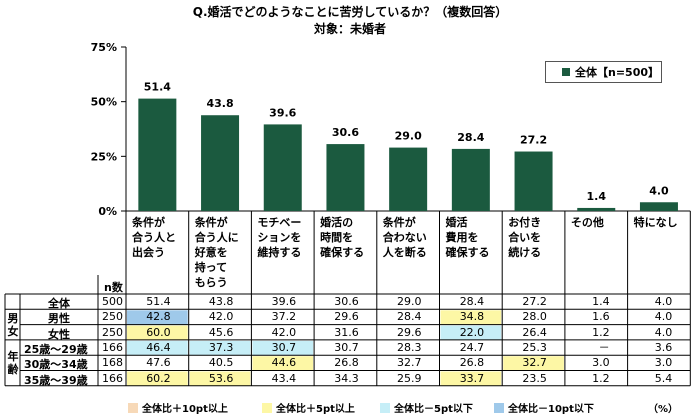  Describe the element at coordinates (284, 301) in the screenshot. I see `table-cell: 39.6` at that location.